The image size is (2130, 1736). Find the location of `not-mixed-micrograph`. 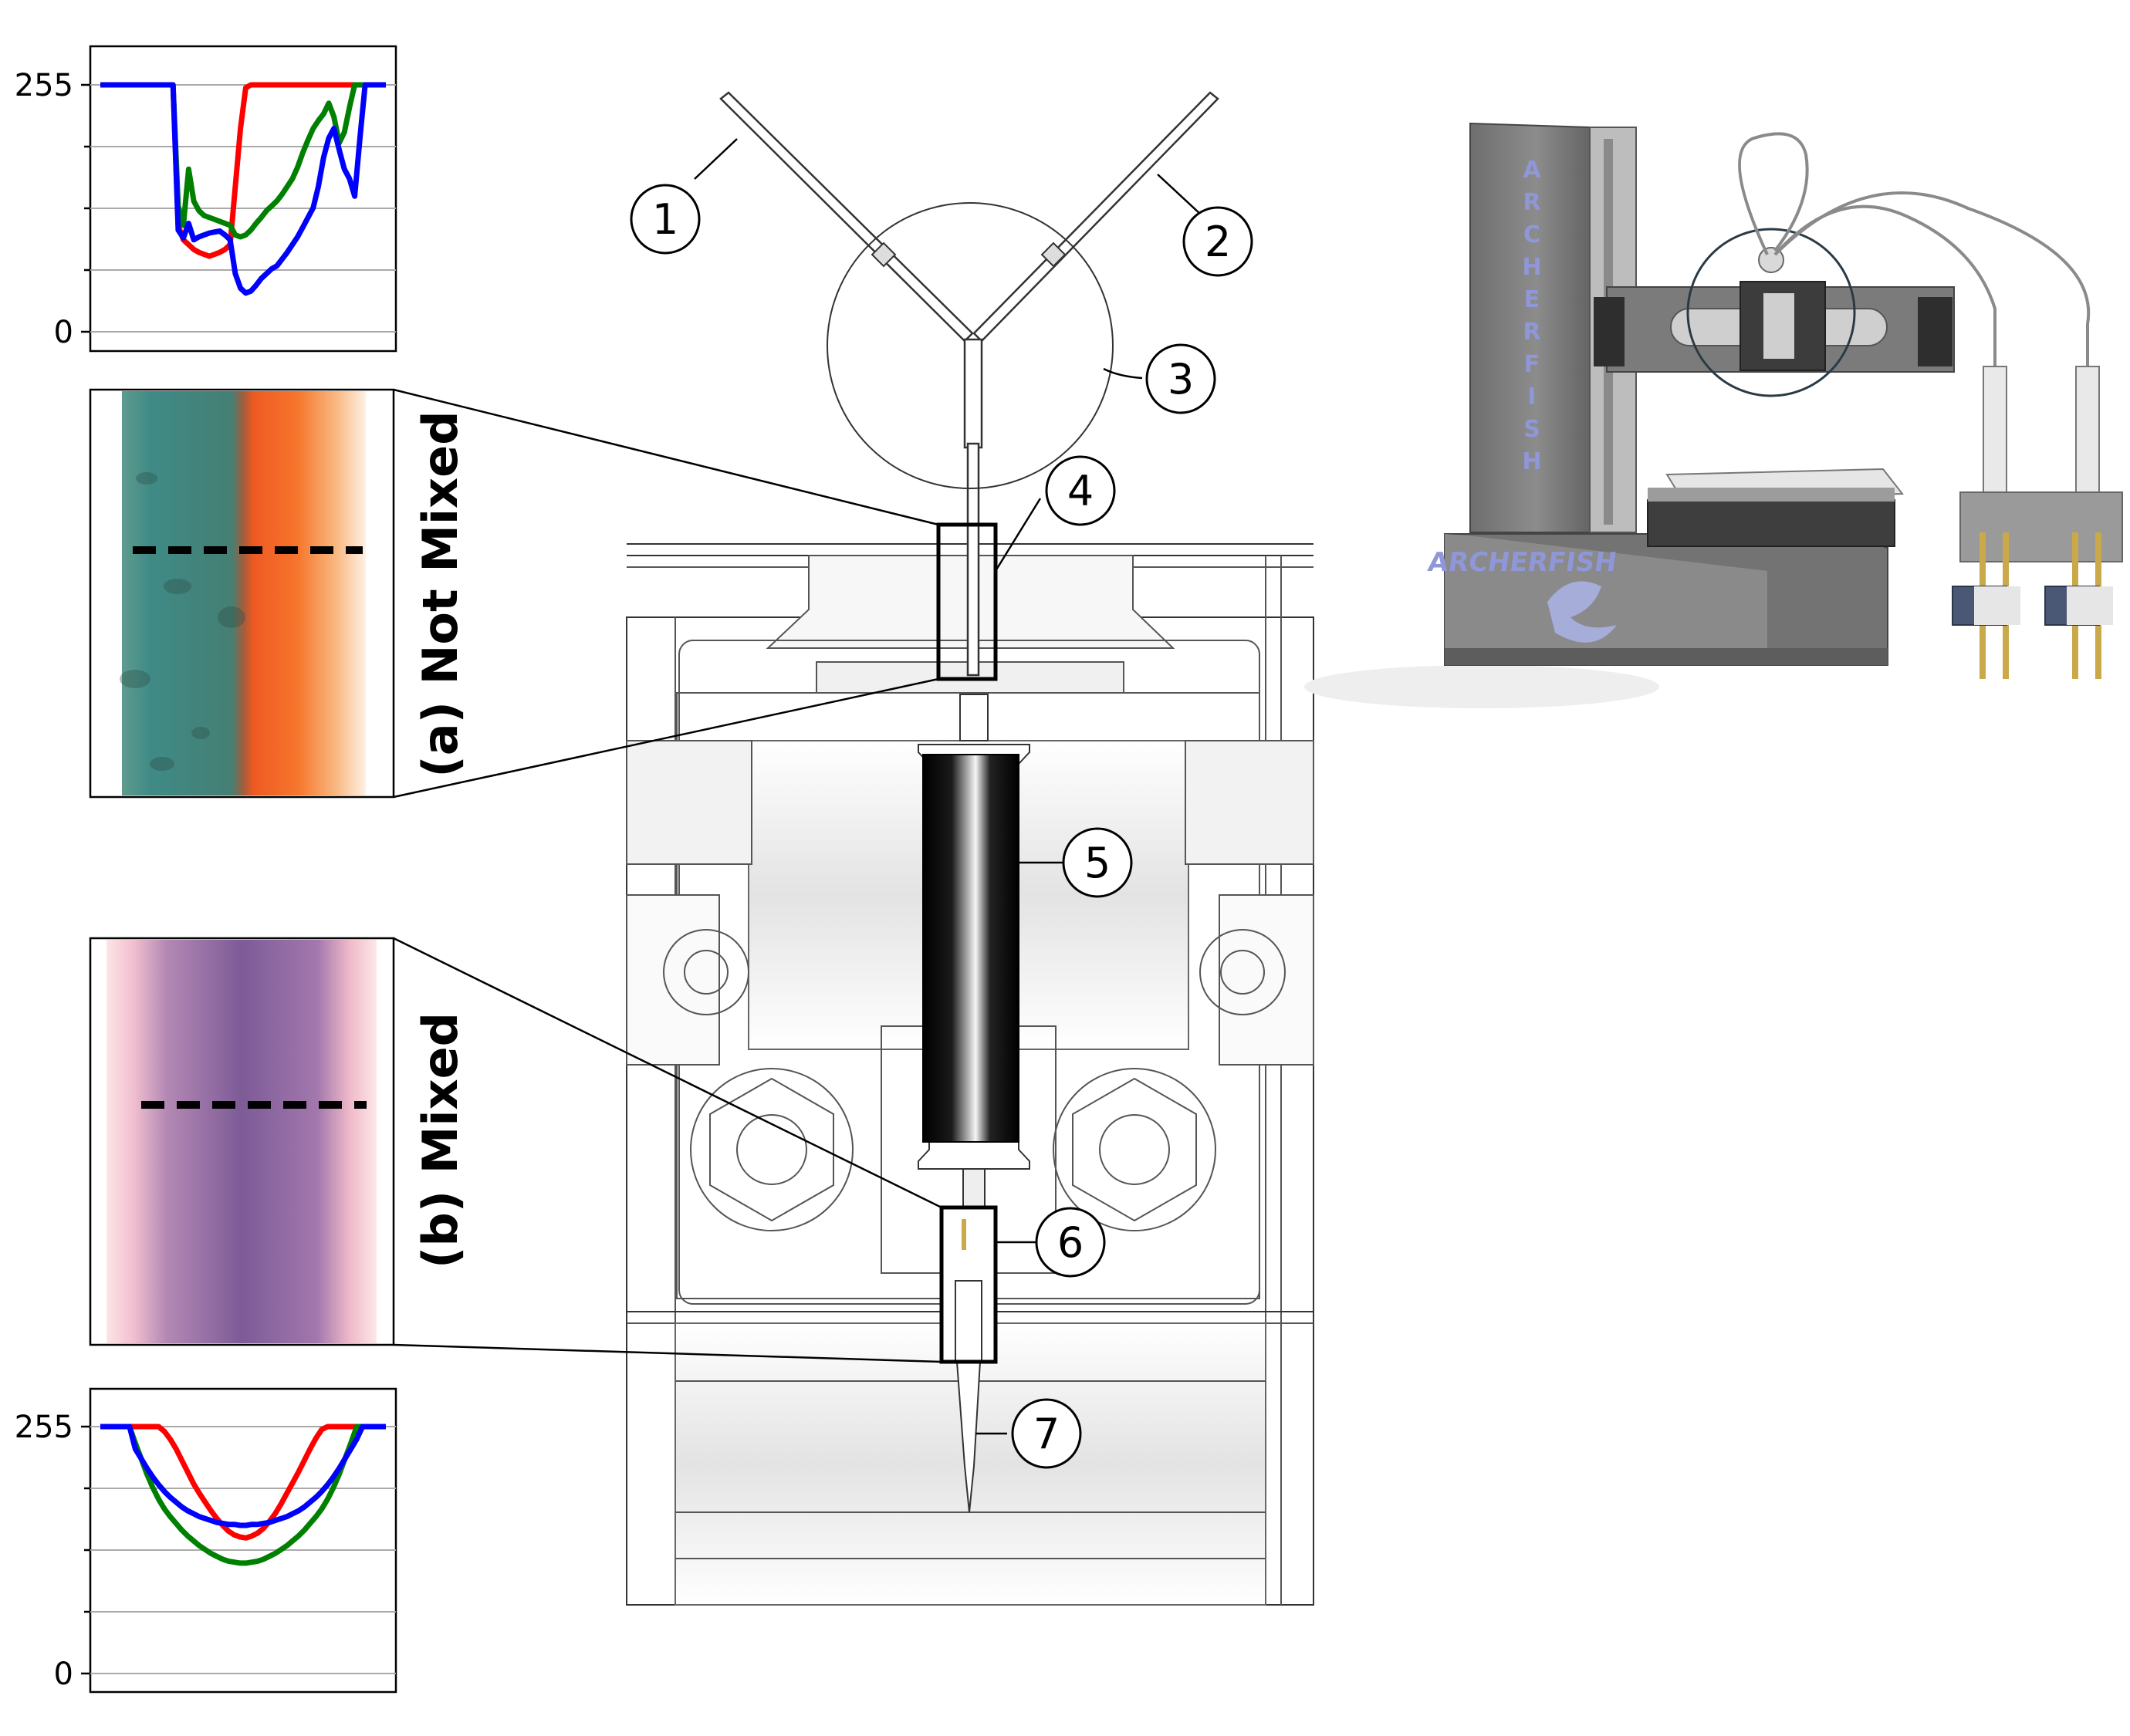

not-mixed-micrograph is located at coordinates (242, 593).